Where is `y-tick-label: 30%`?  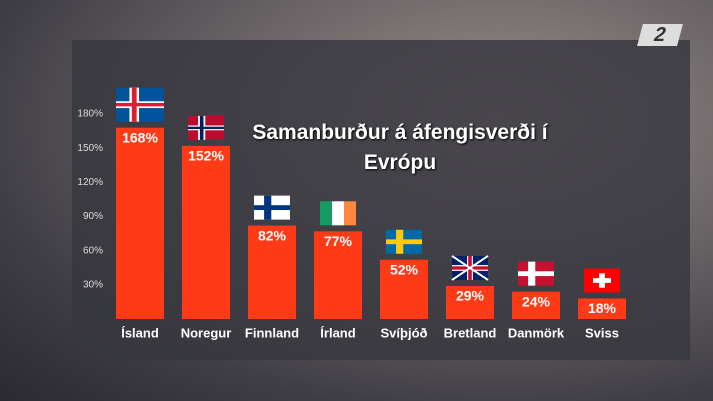 y-tick-label: 30% is located at coordinates (93, 284).